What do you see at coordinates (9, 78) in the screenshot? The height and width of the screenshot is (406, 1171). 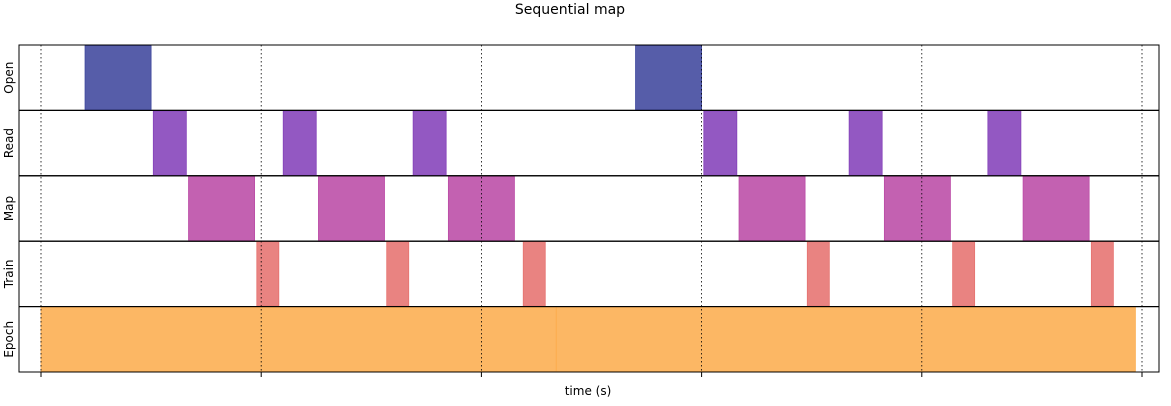 I see `lane-label-open: Open` at bounding box center [9, 78].